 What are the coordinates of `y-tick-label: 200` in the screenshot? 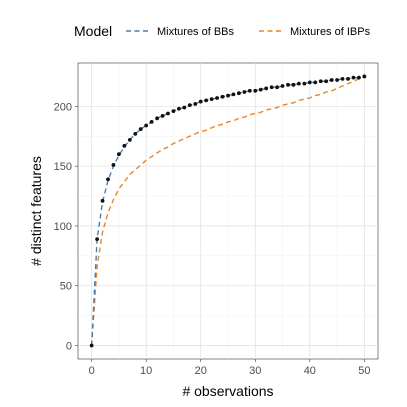 It's located at (63, 107).